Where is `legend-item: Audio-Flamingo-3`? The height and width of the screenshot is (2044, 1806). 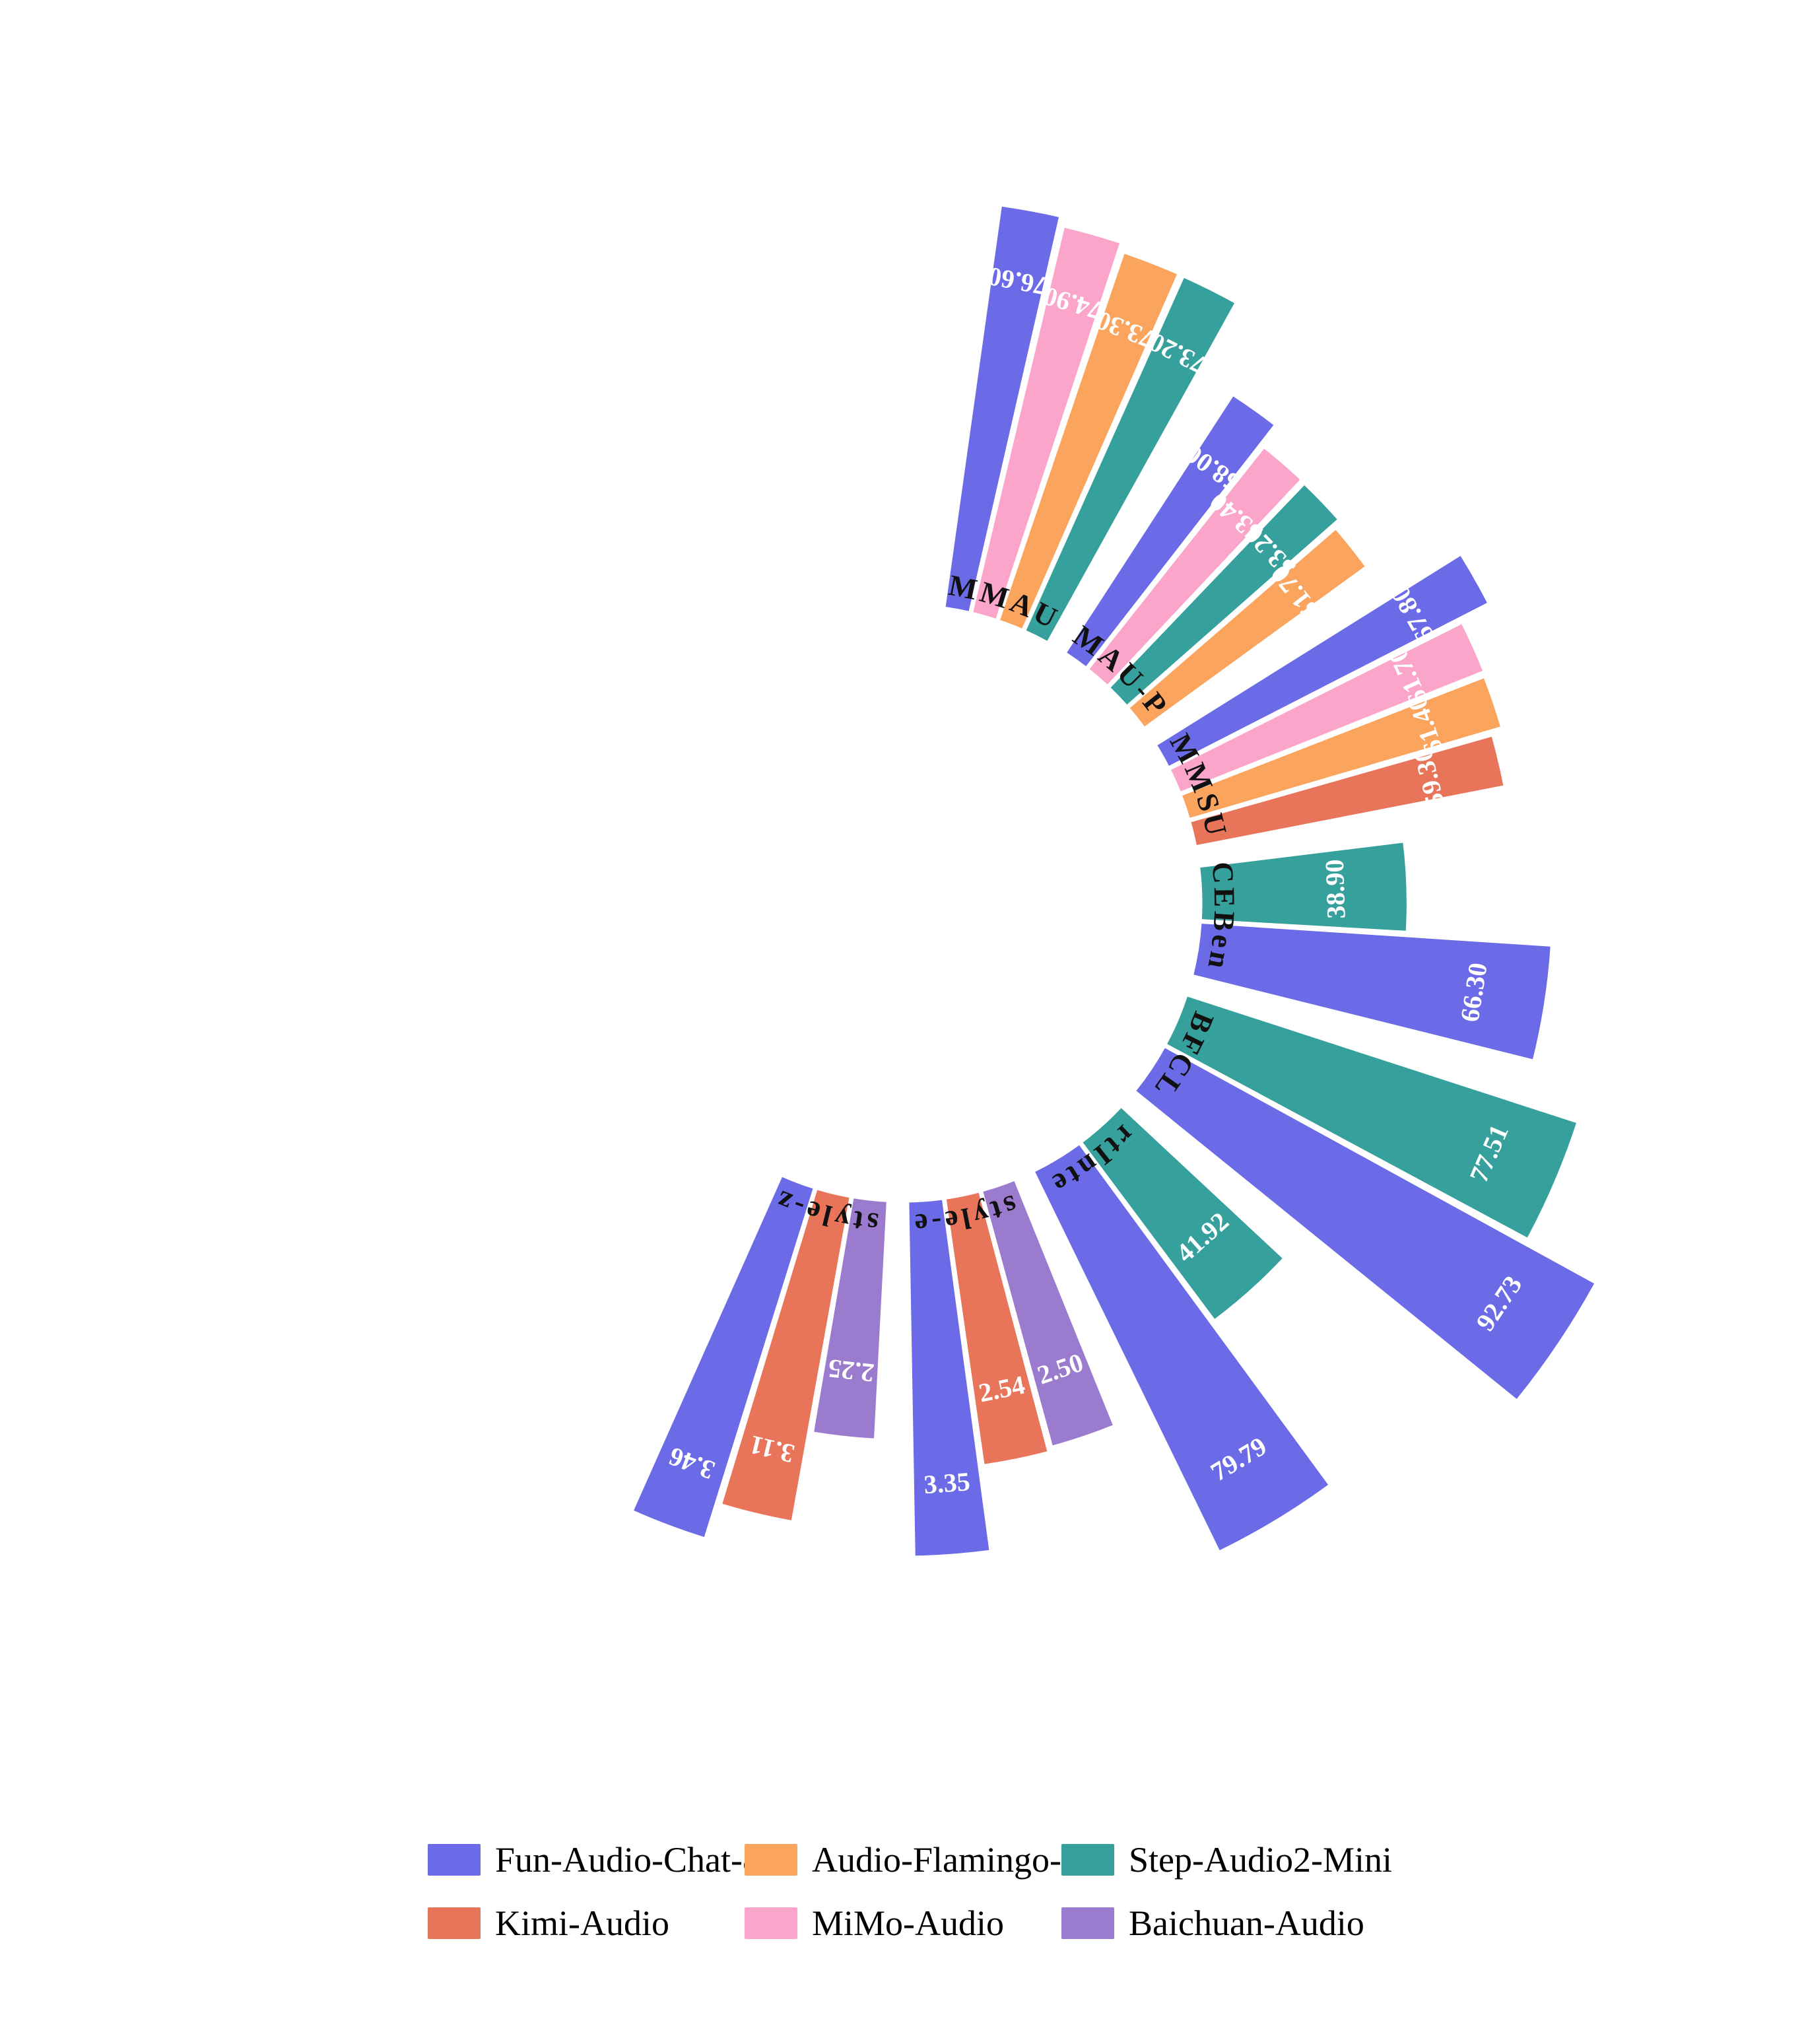 legend-item: Audio-Flamingo-3 is located at coordinates (912, 1860).